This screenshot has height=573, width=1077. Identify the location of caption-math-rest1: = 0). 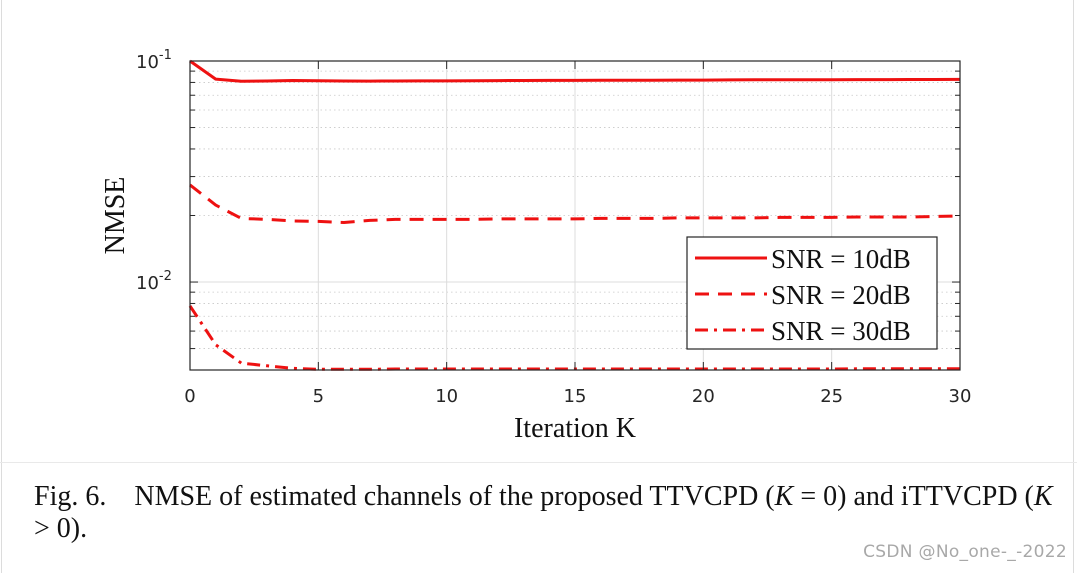
(820, 496).